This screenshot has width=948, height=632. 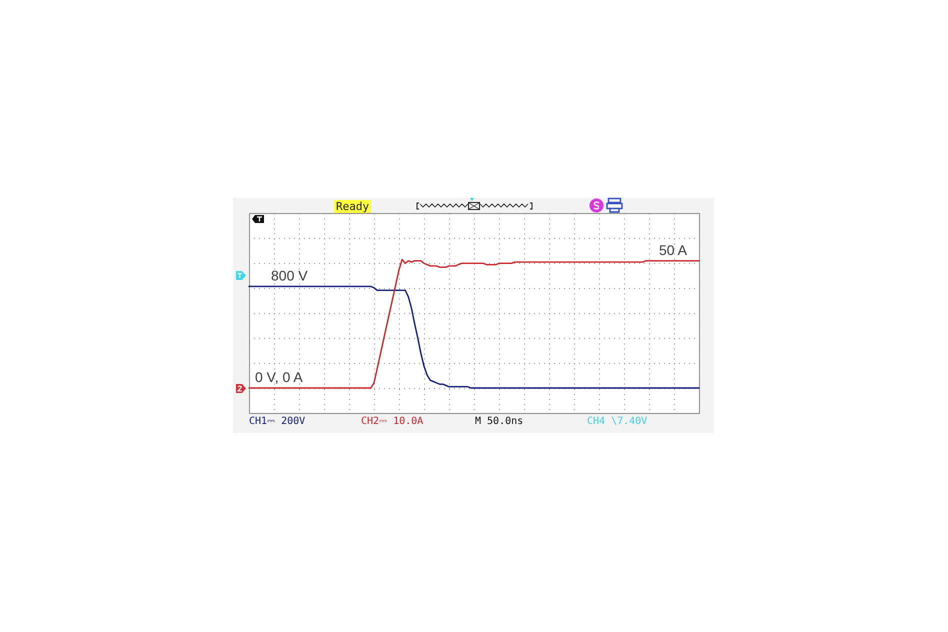 I want to click on annotation: 800 V, so click(x=289, y=275).